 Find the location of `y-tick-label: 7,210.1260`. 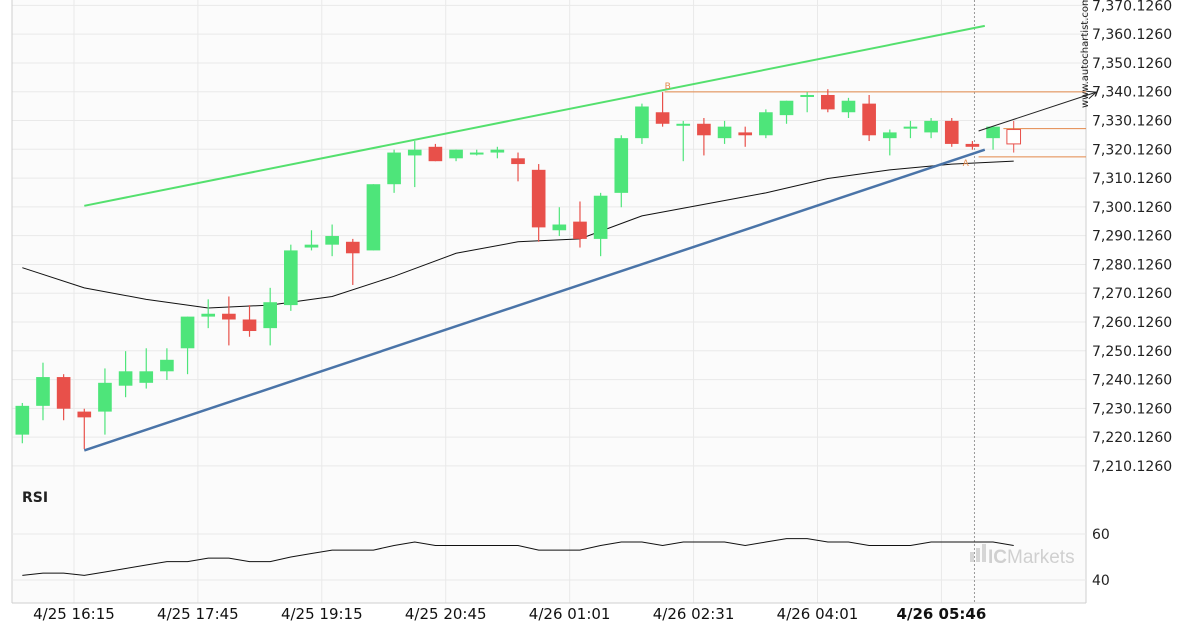

y-tick-label: 7,210.1260 is located at coordinates (1132, 467).